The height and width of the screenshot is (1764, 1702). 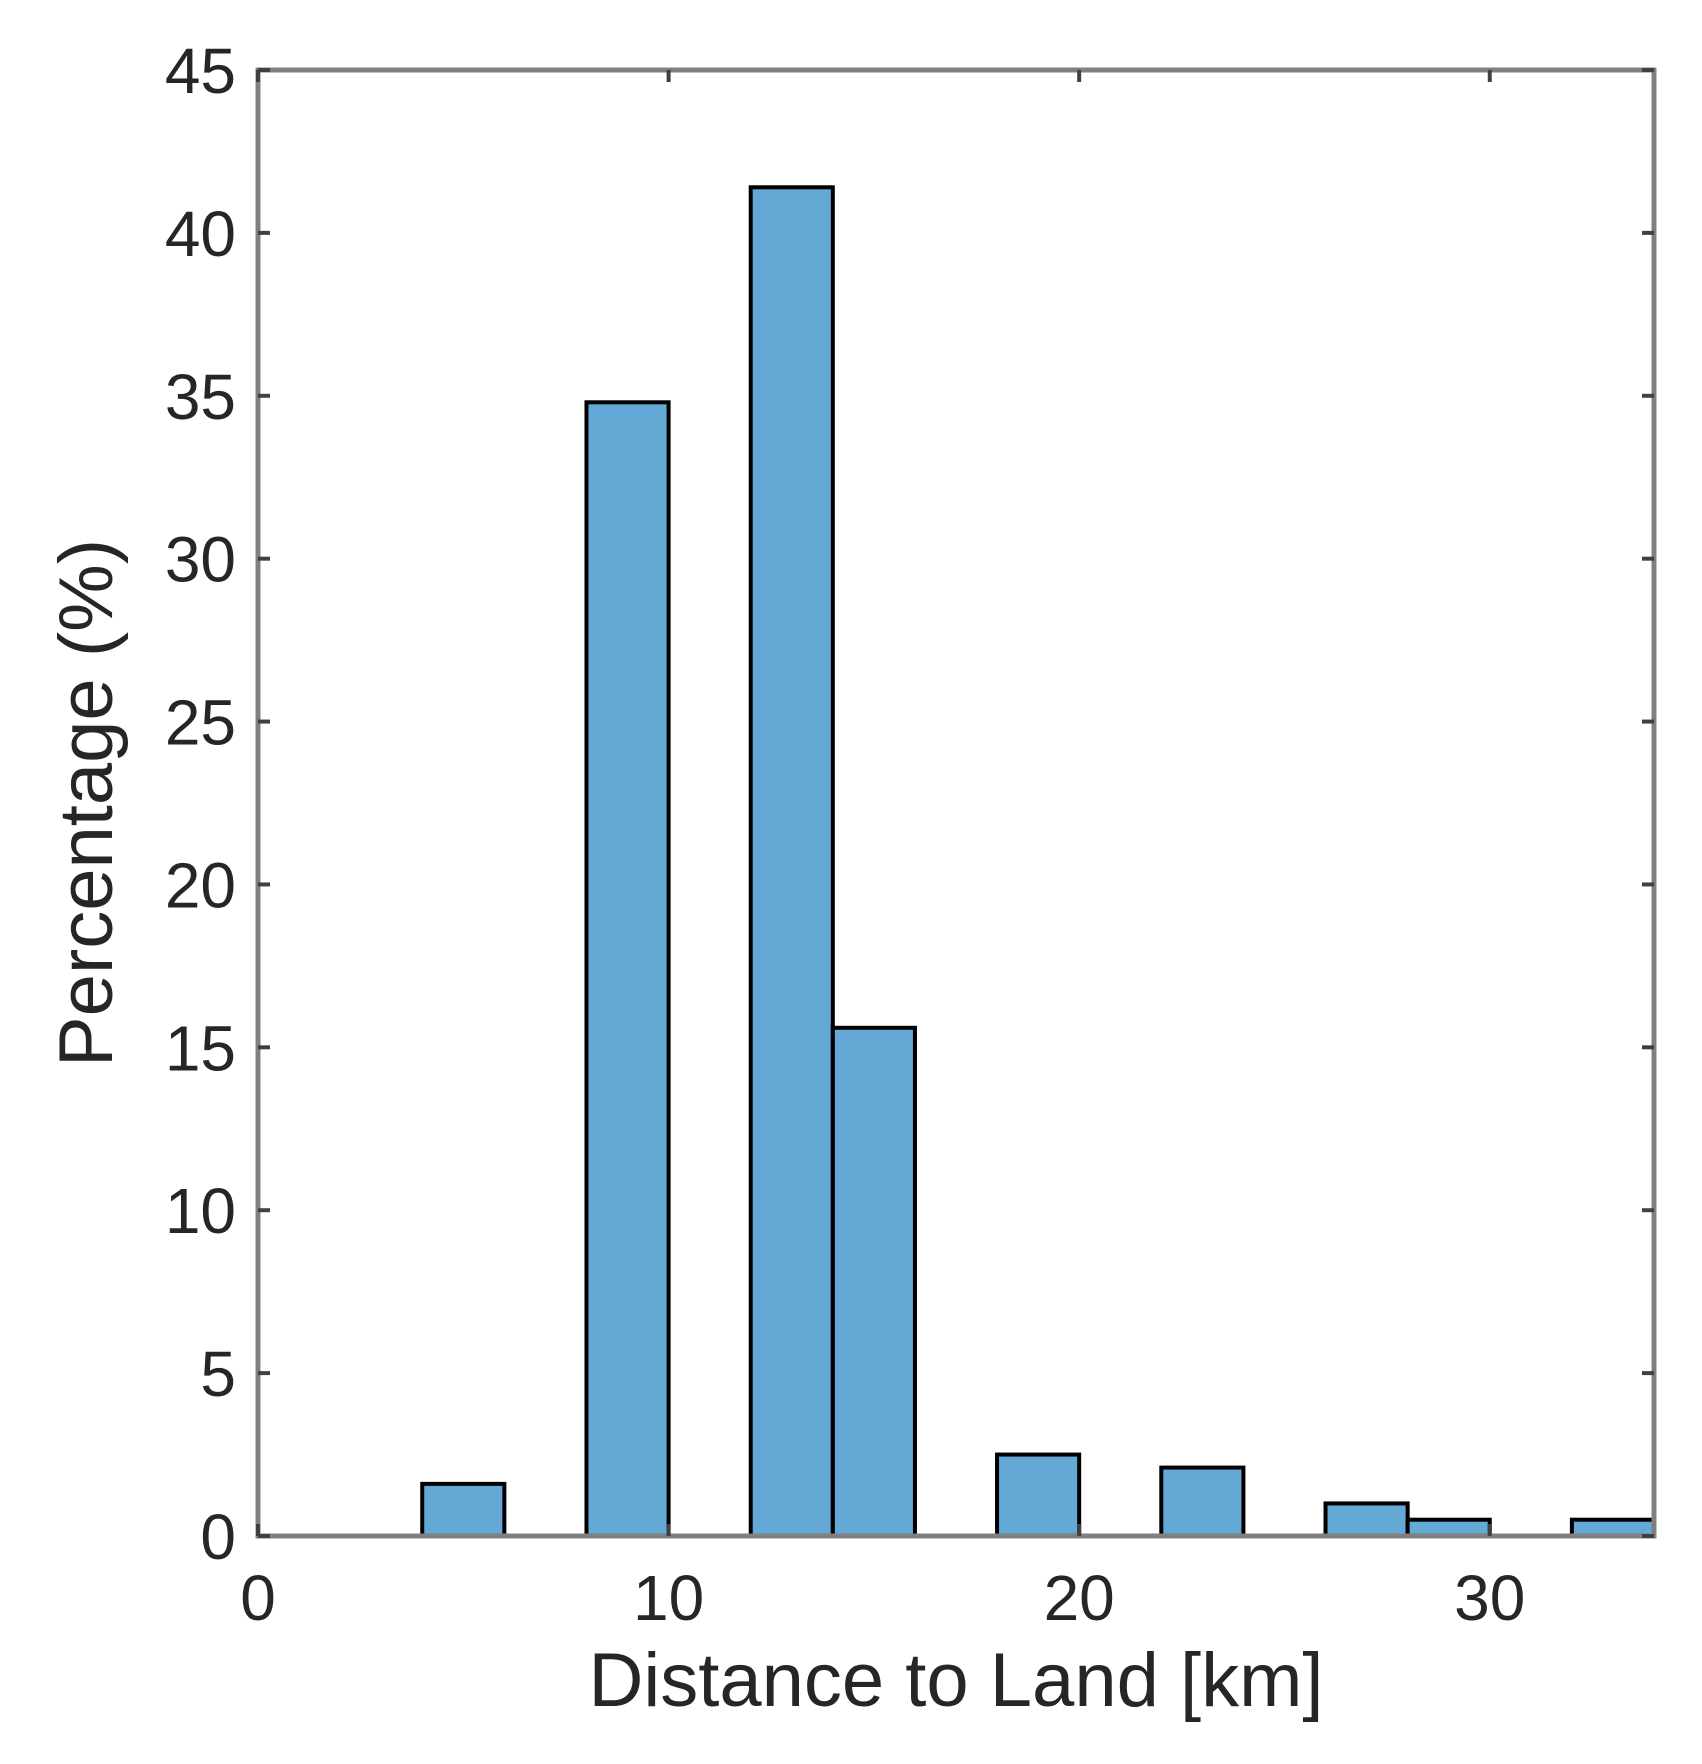 What do you see at coordinates (86, 803) in the screenshot?
I see `y-axis-label: Percentage (%)` at bounding box center [86, 803].